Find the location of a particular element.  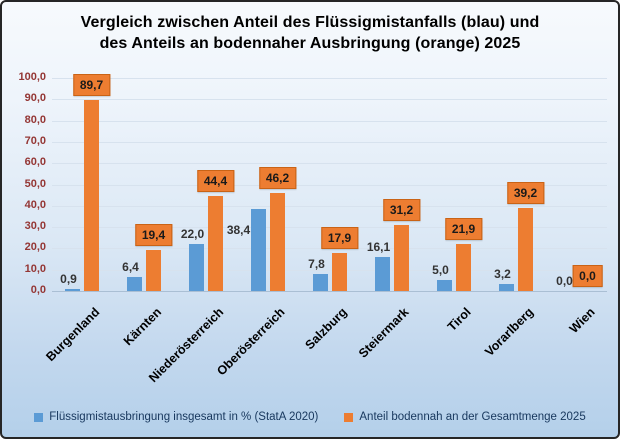

x-axis-category-label: Kärnten is located at coordinates (142, 327).